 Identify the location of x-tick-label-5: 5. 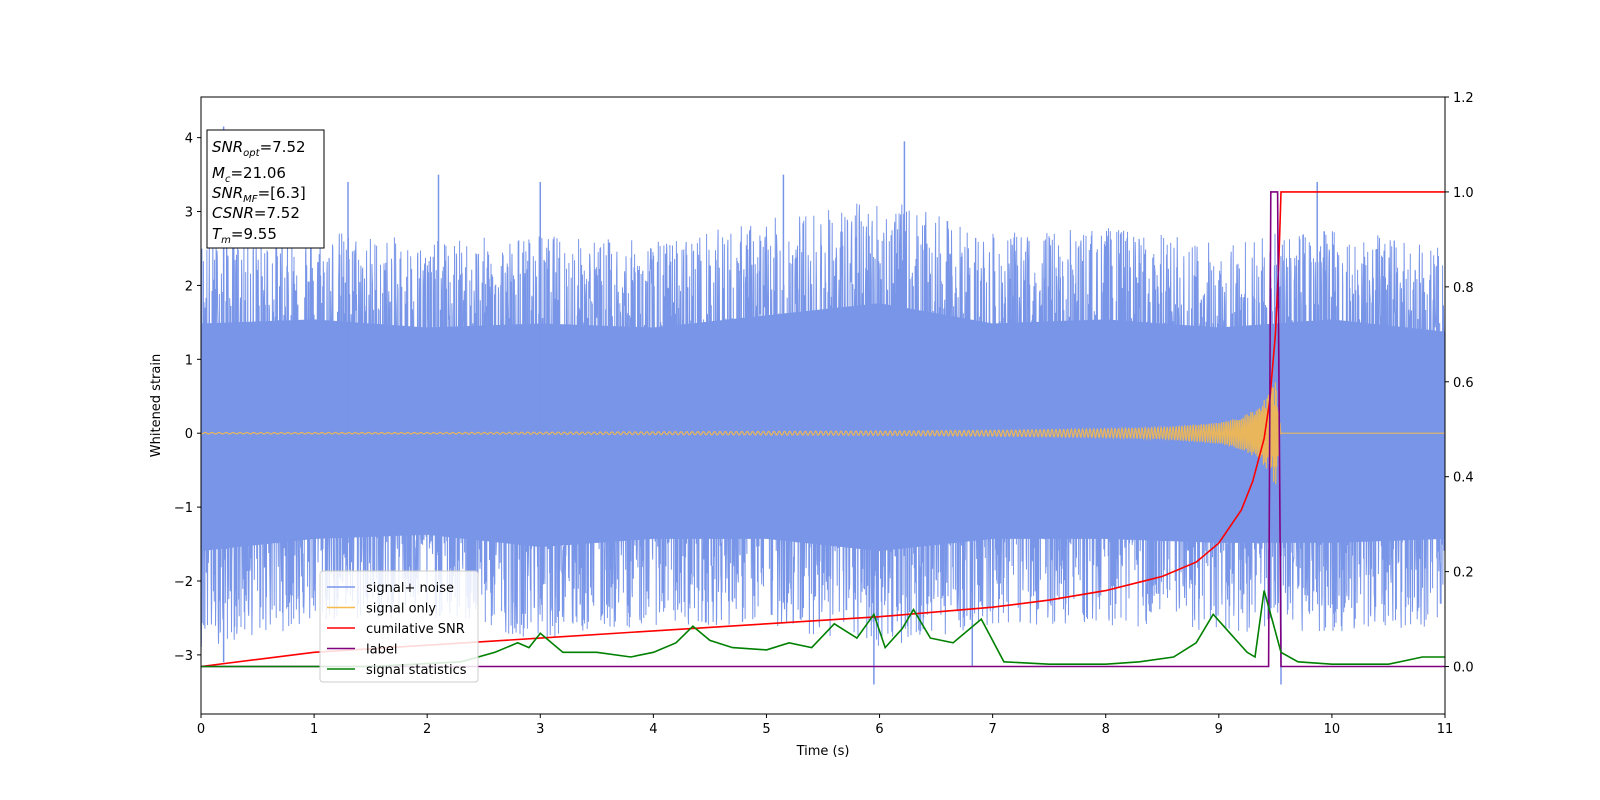
(766, 729).